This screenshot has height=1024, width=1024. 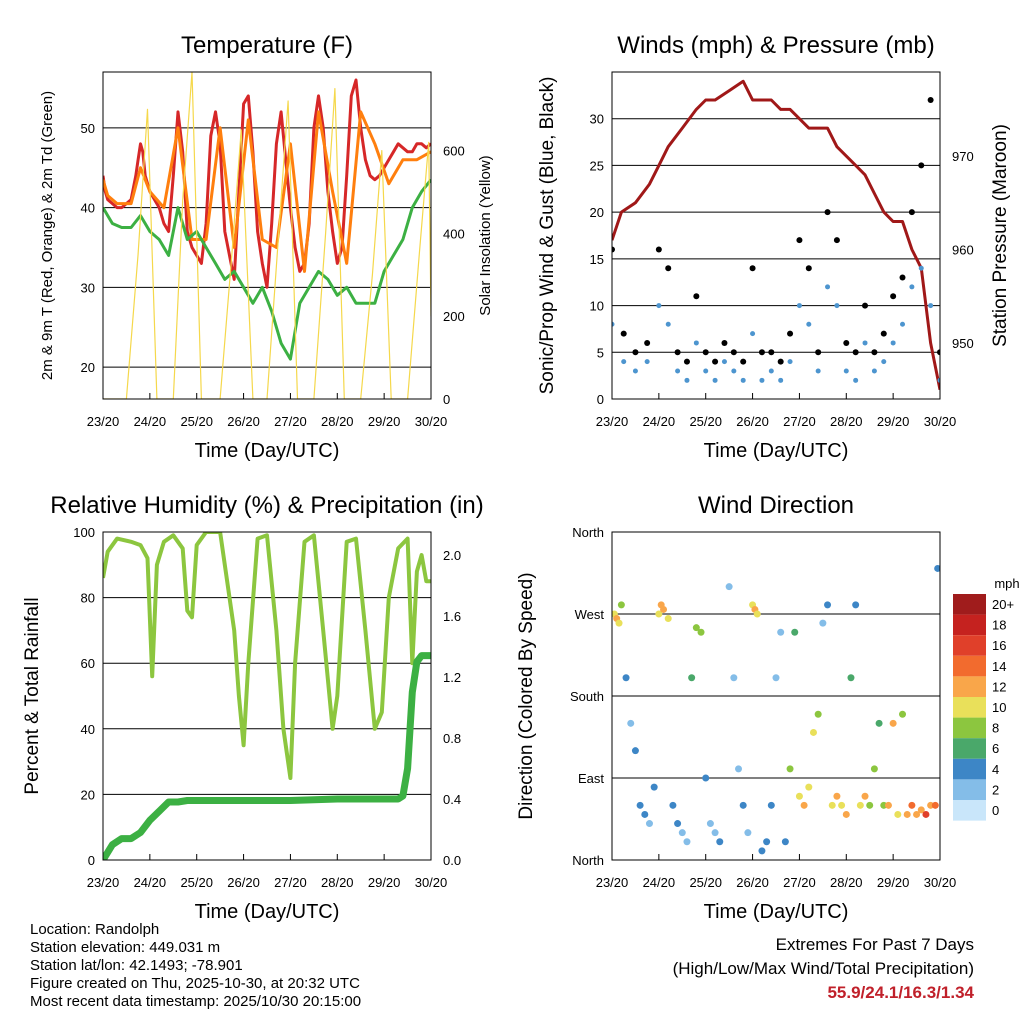 What do you see at coordinates (963, 156) in the screenshot?
I see `y2-tick-label: 970` at bounding box center [963, 156].